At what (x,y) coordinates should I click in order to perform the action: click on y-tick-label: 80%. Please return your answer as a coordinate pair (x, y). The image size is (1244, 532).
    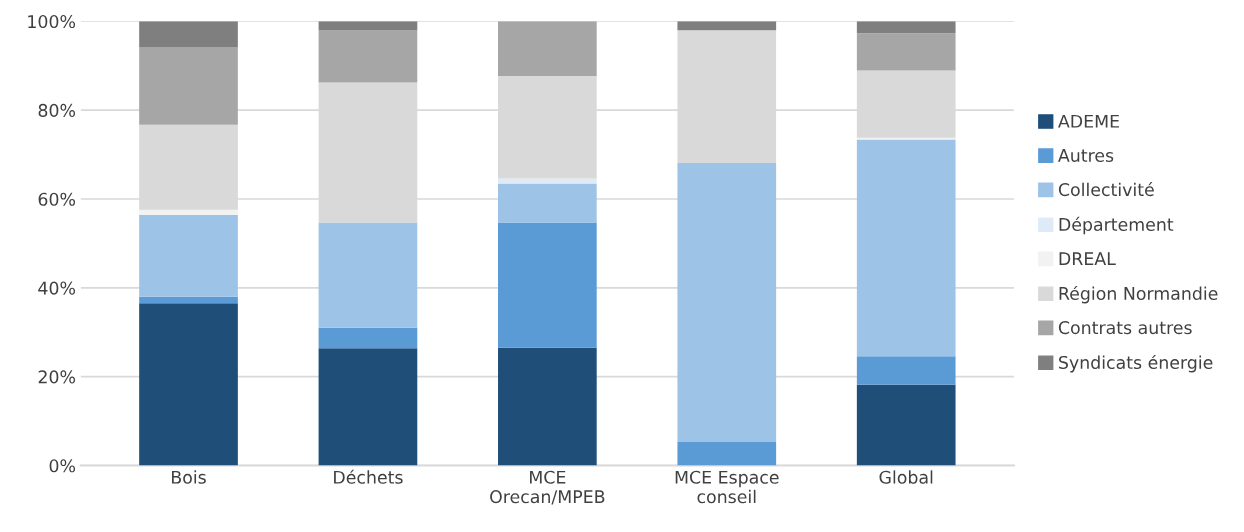
    Looking at the image, I should click on (57, 110).